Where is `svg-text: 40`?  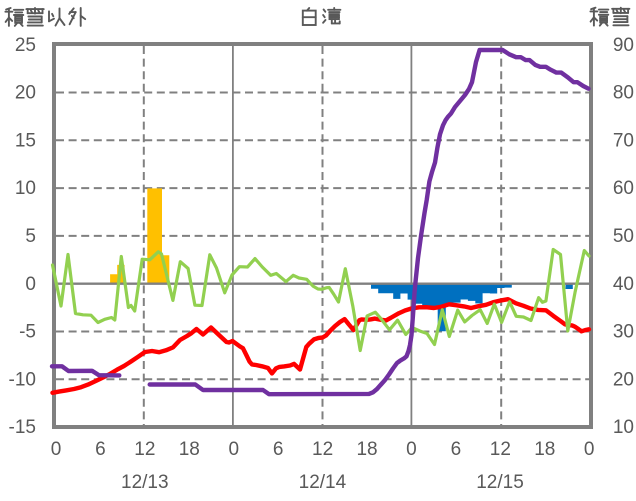
svg-text: 40 is located at coordinates (623, 284).